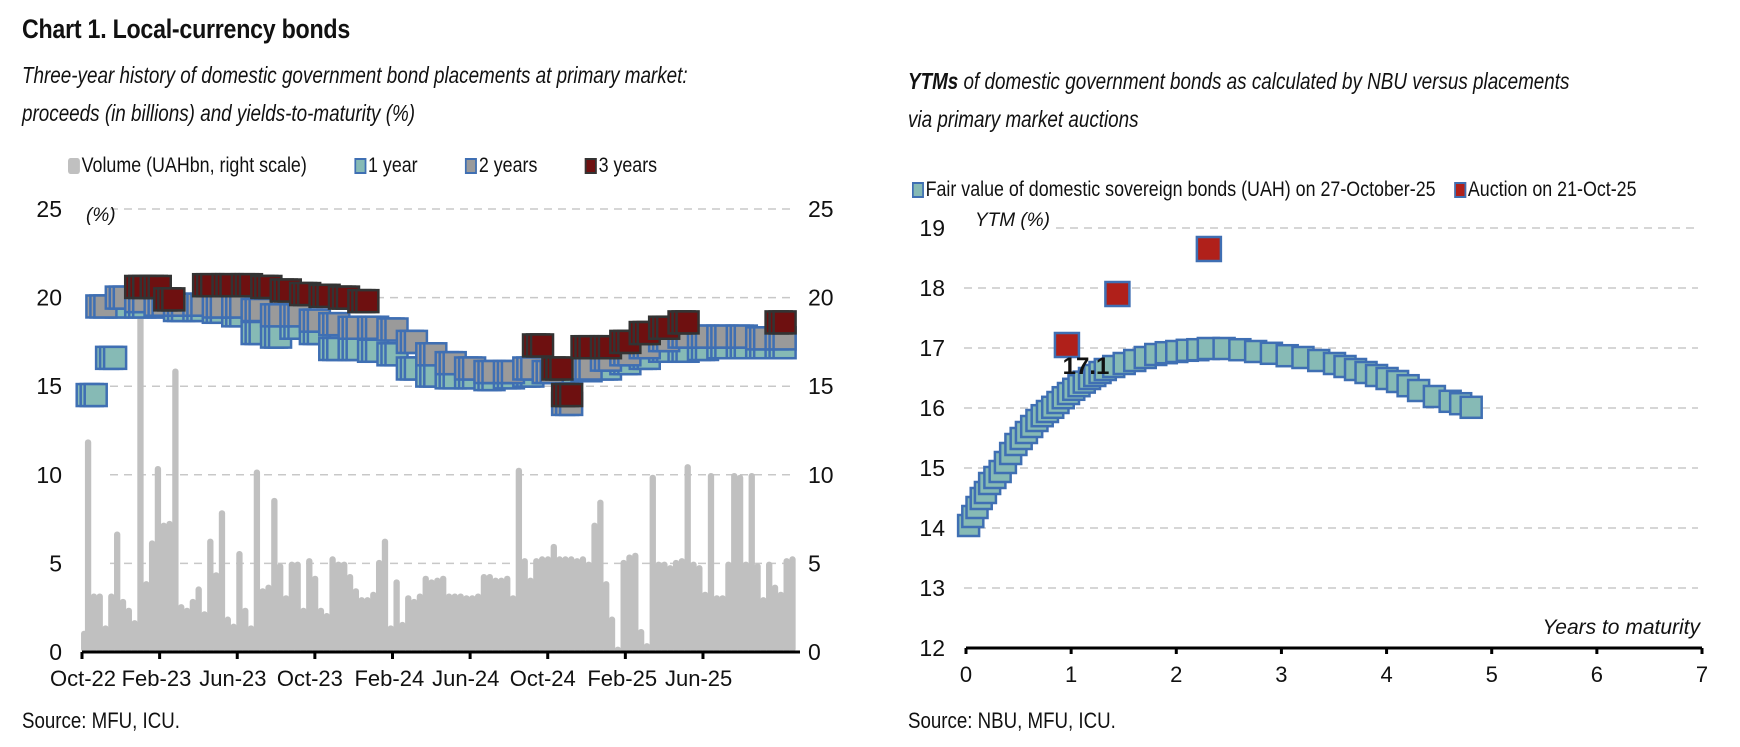 This screenshot has width=1740, height=747. I want to click on x-tick-label: 2, so click(1176, 674).